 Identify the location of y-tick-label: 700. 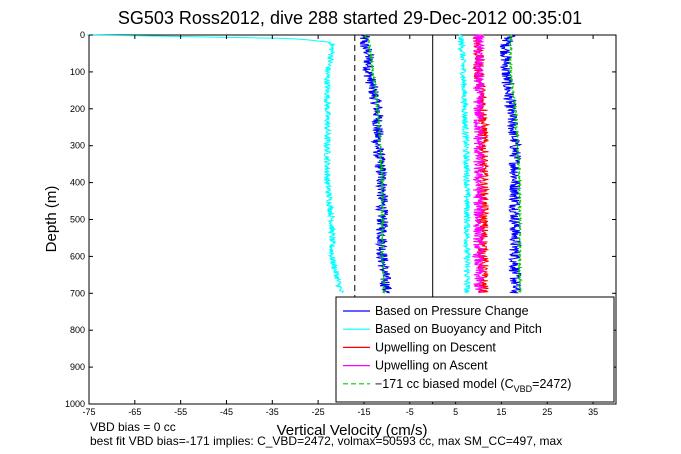
(77, 293).